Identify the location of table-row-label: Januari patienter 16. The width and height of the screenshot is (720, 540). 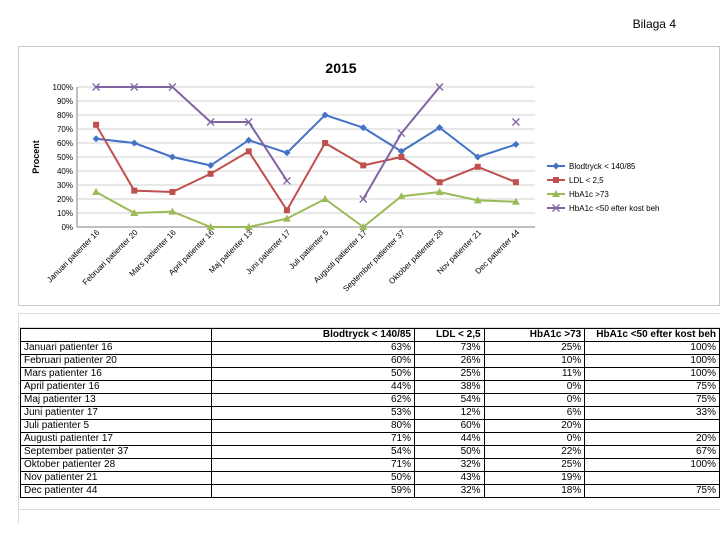
(116, 348).